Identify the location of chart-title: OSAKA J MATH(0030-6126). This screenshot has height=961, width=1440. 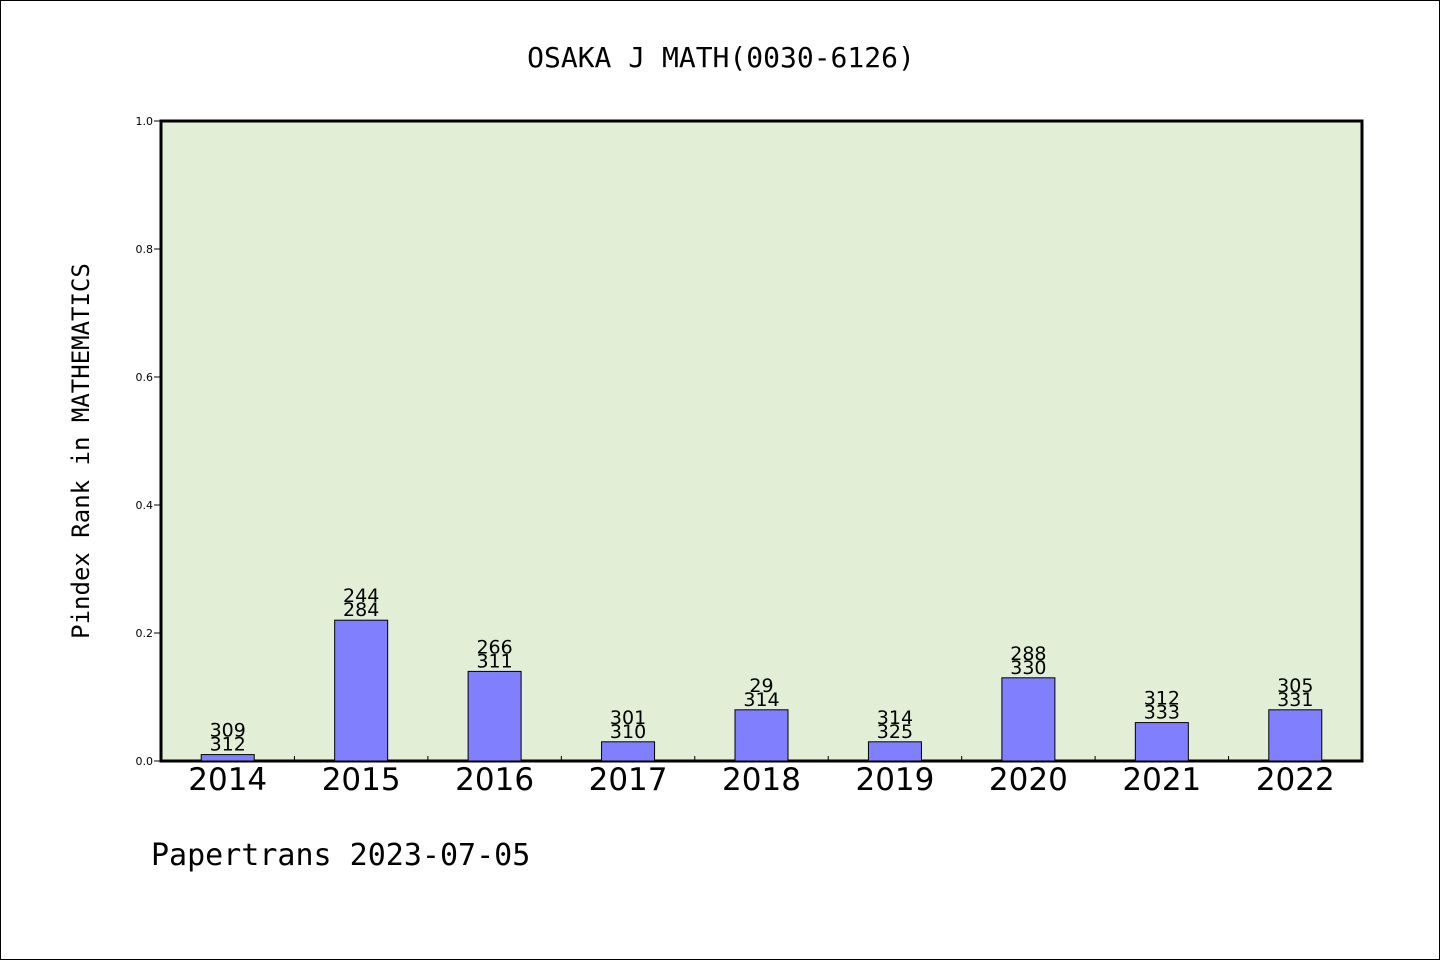
(721, 57).